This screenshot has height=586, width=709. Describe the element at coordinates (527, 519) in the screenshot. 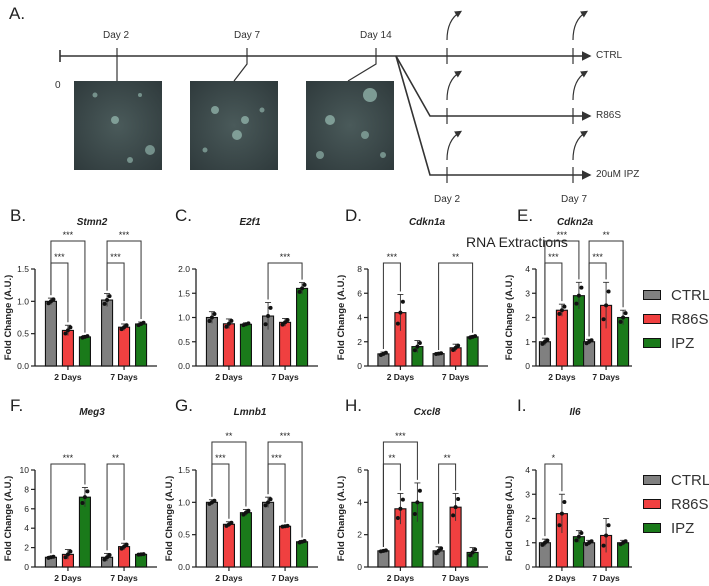

I see `y-tick-label: 2` at that location.